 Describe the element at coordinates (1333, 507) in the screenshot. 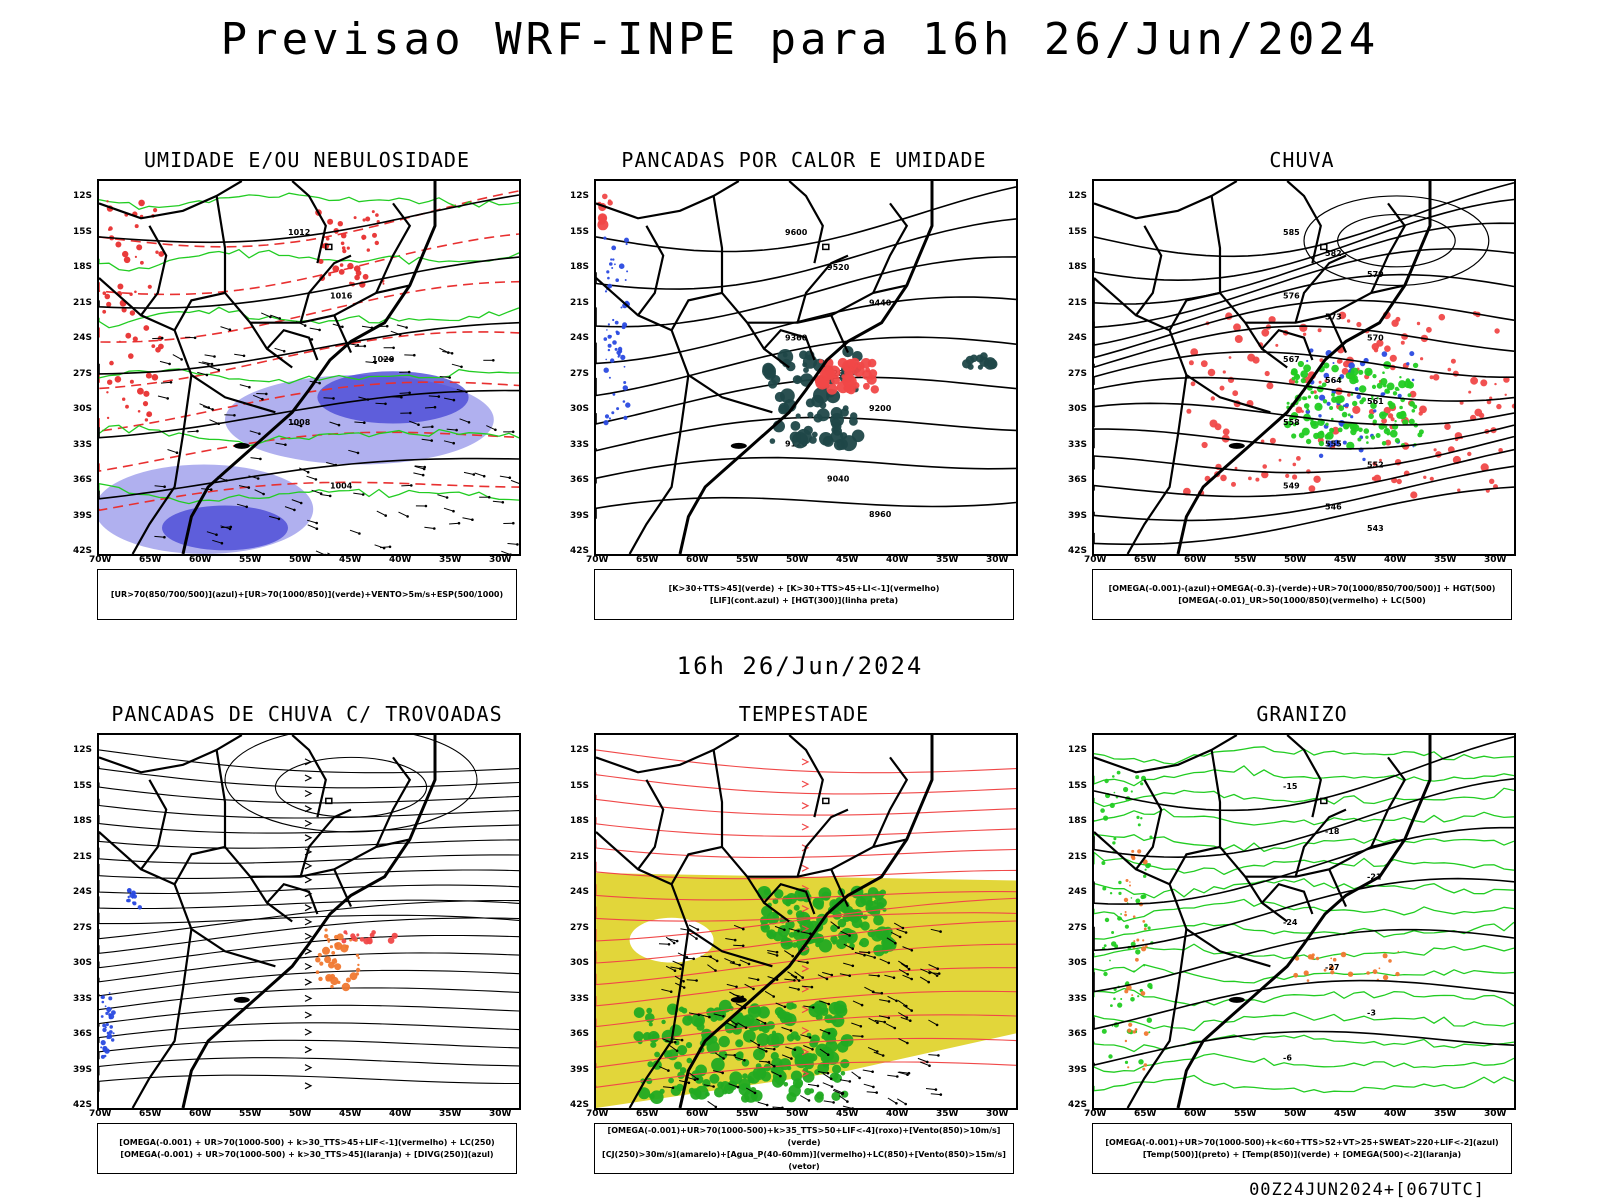

I see `contour-label: 546` at that location.